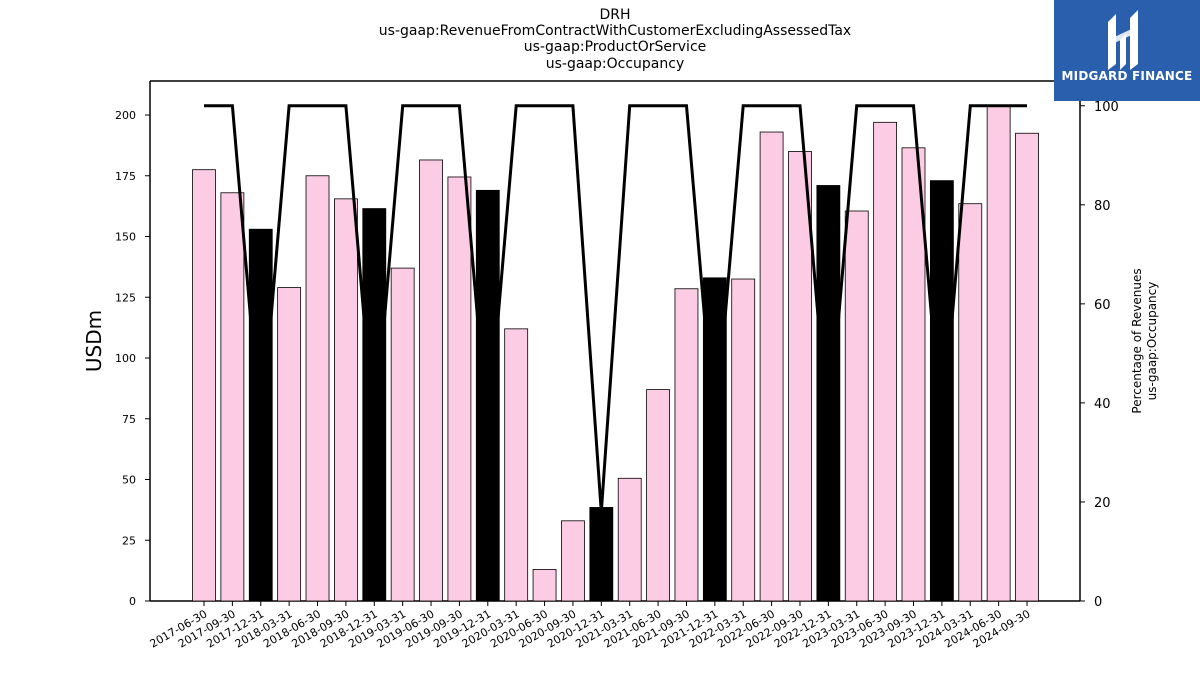 This screenshot has width=1200, height=675. What do you see at coordinates (1102, 503) in the screenshot?
I see `y2-tick-label: 20` at bounding box center [1102, 503].